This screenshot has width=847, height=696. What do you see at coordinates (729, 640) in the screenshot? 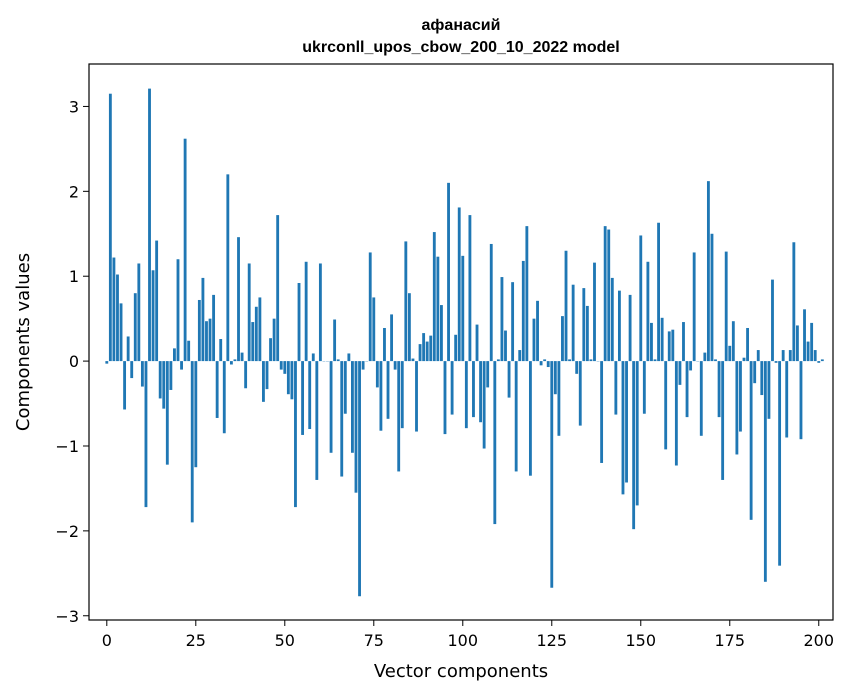
I see `x-tick-label-175: 175` at bounding box center [729, 640].